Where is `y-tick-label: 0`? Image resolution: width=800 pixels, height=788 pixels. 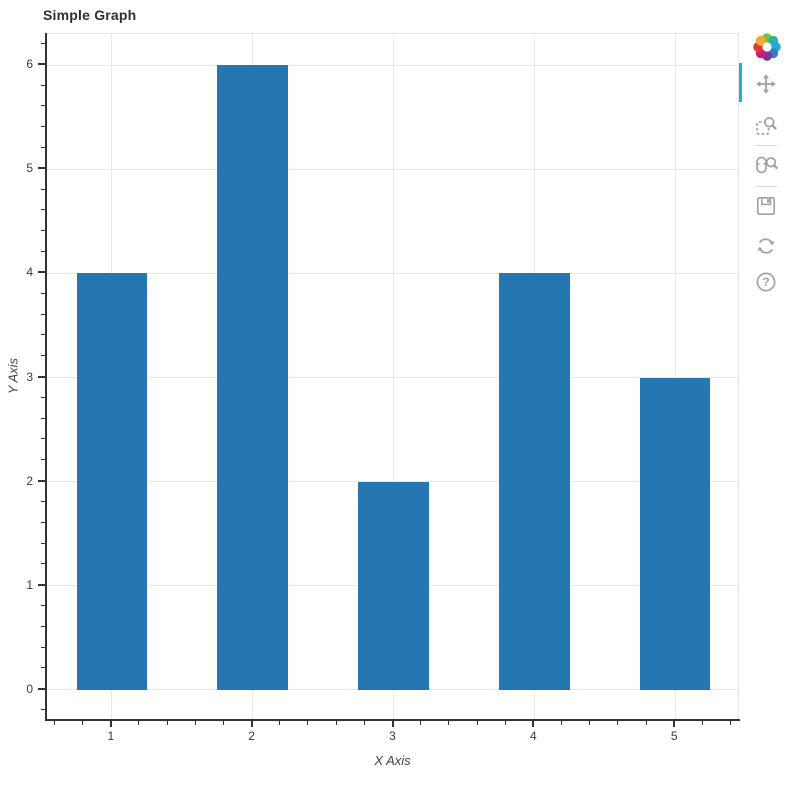 y-tick-label: 0 is located at coordinates (29, 688).